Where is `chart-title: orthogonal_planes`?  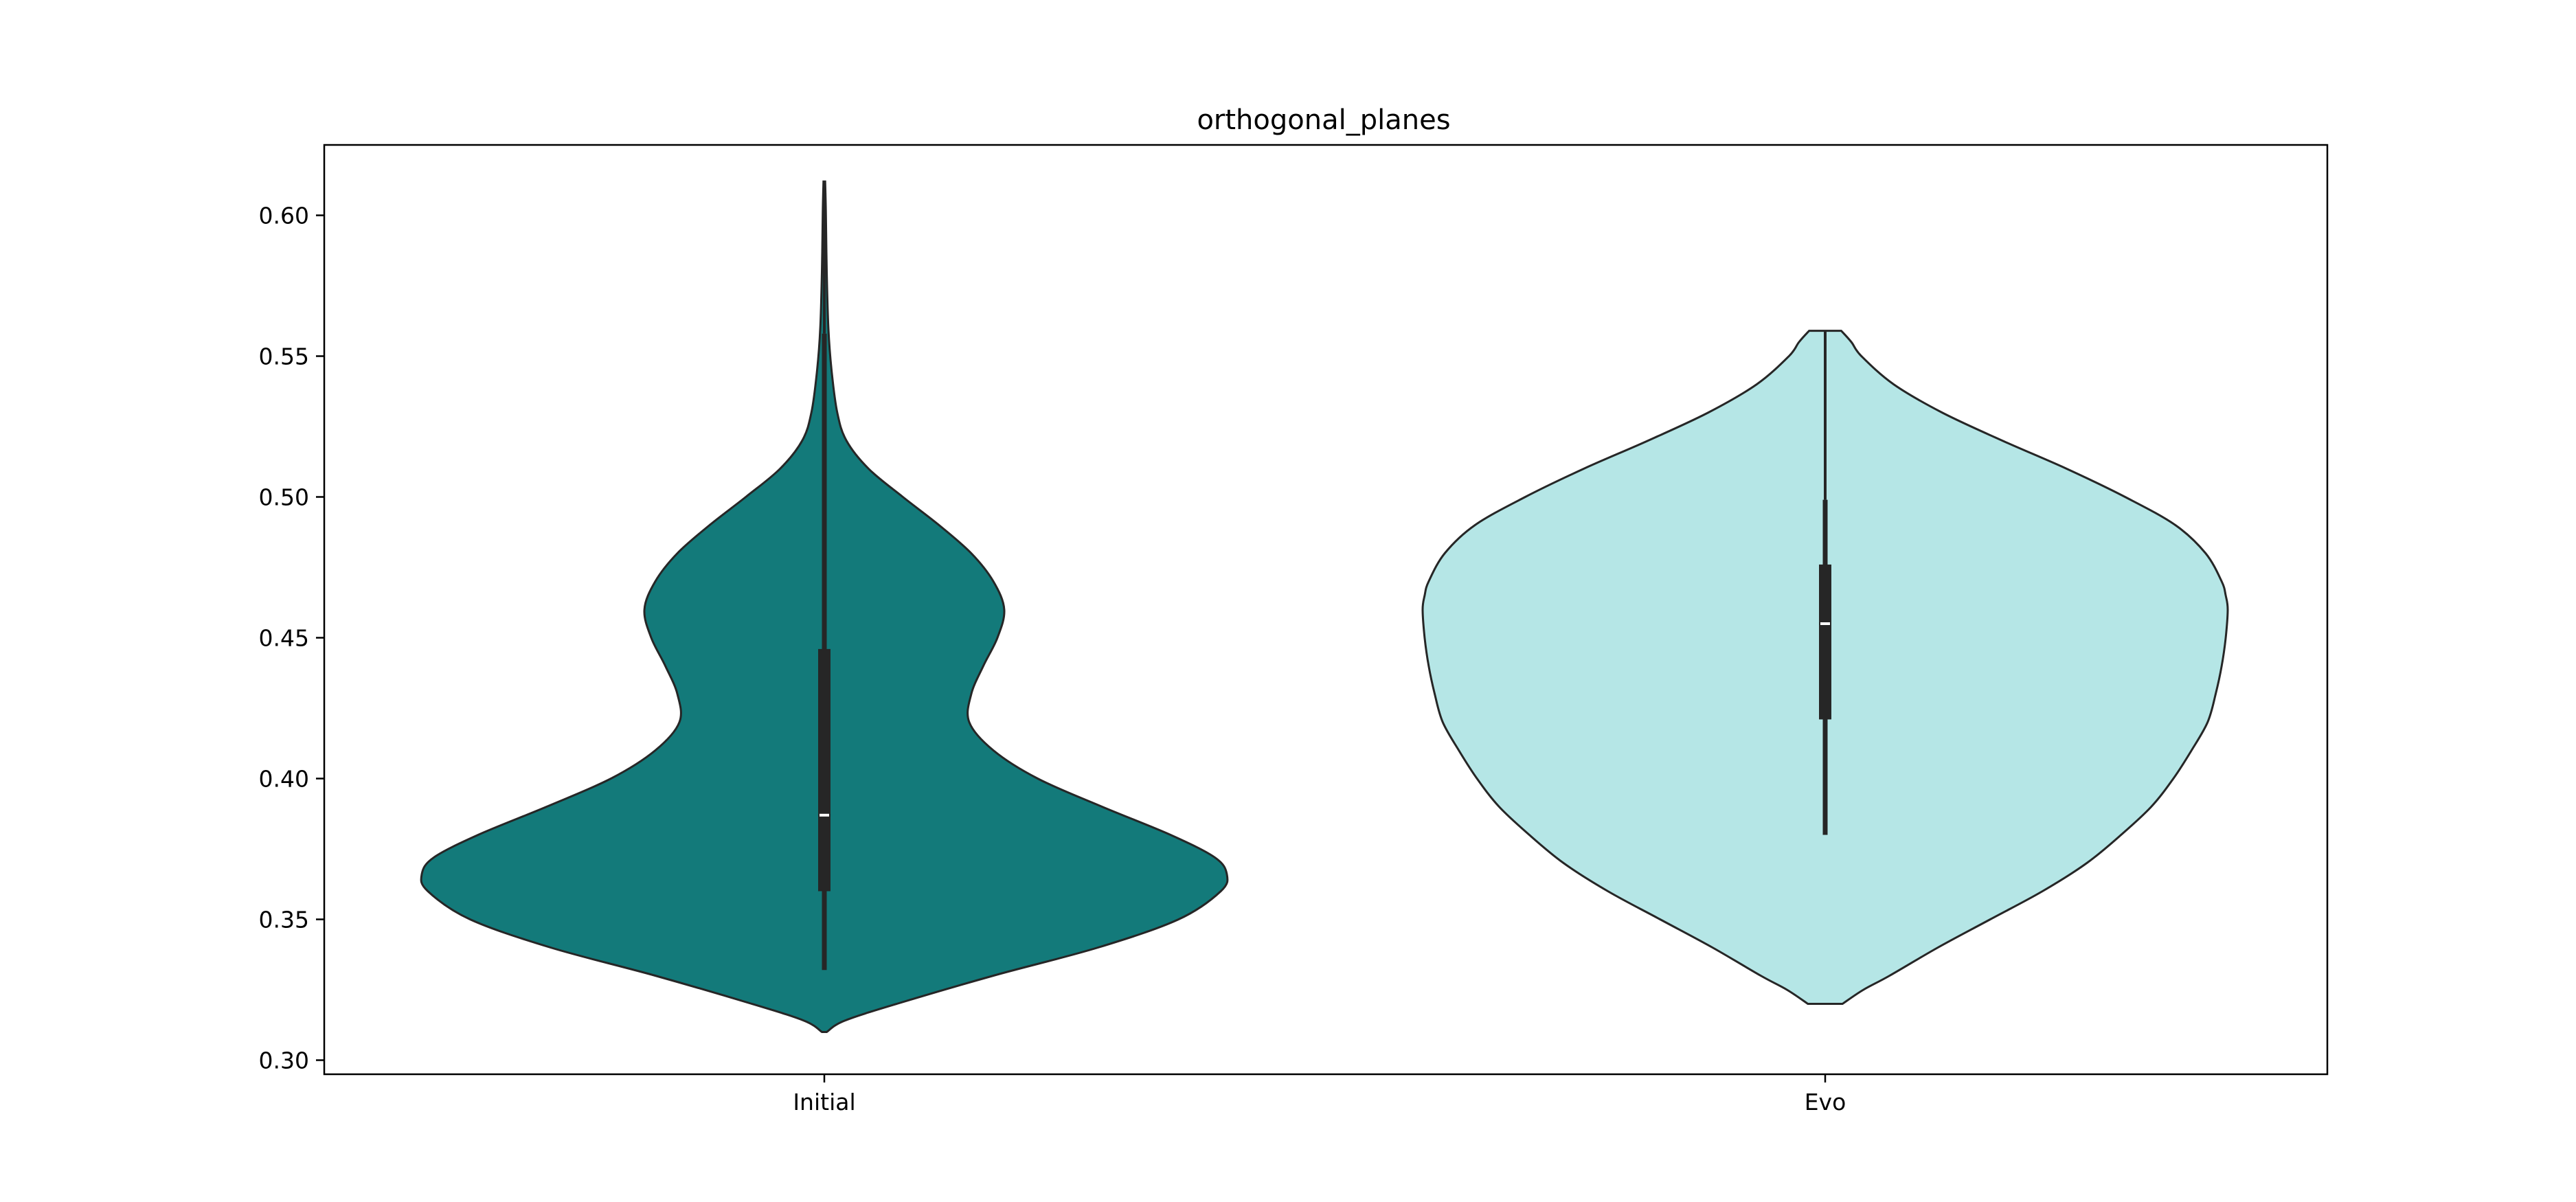 chart-title: orthogonal_planes is located at coordinates (1323, 120).